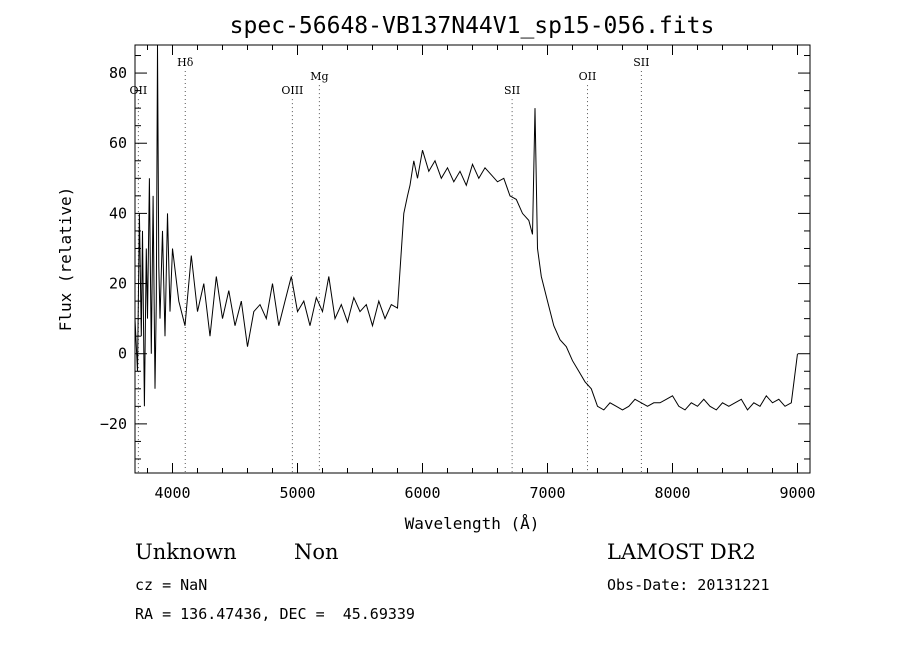 The height and width of the screenshot is (650, 900). What do you see at coordinates (292, 90) in the screenshot?
I see `spectral-line-label: OIII` at bounding box center [292, 90].